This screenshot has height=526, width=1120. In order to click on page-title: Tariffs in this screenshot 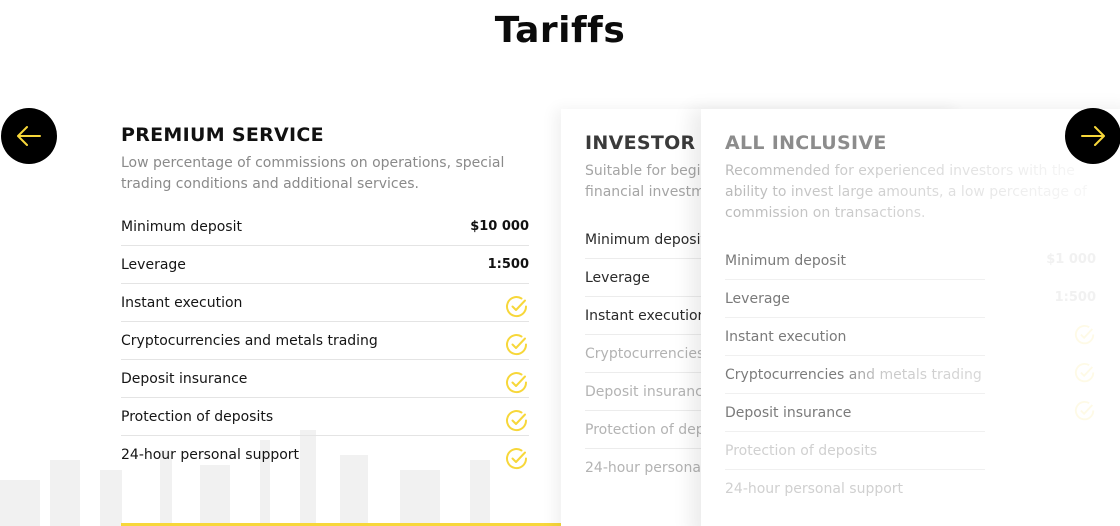, I will do `click(560, 30)`.